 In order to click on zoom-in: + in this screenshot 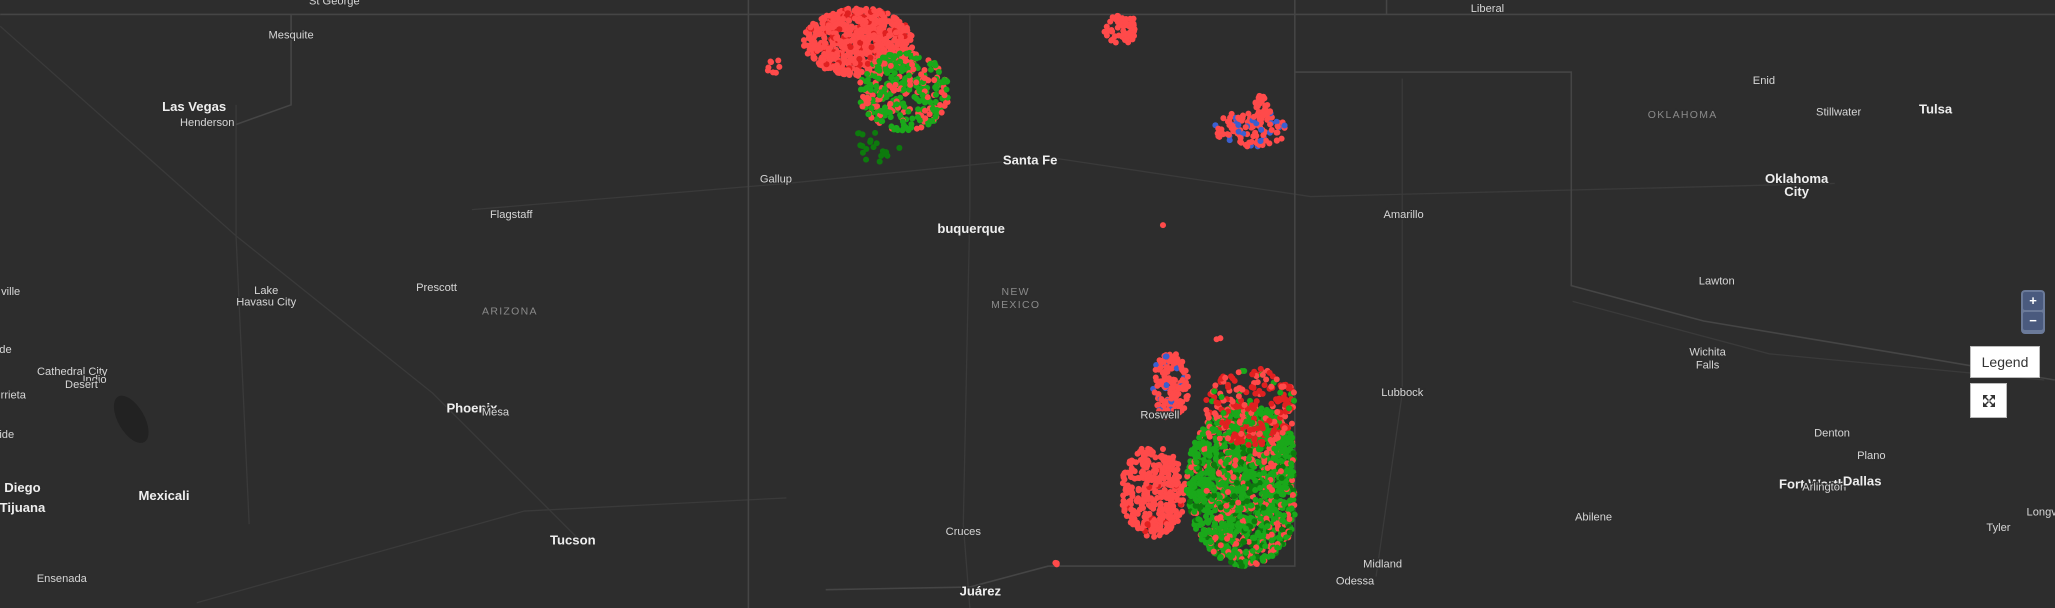, I will do `click(2033, 301)`.